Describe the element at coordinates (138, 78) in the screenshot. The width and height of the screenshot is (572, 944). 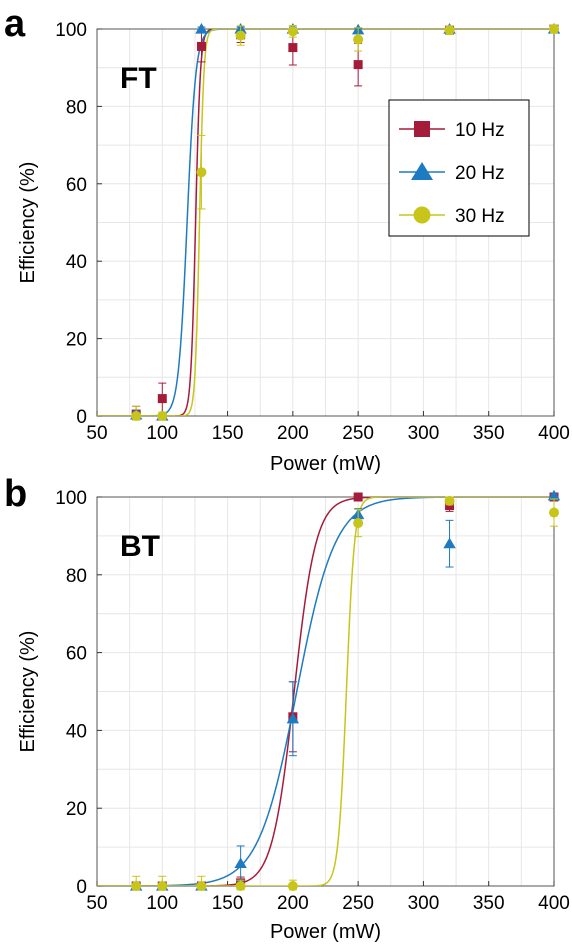
I see `panel-inset-label: FT` at that location.